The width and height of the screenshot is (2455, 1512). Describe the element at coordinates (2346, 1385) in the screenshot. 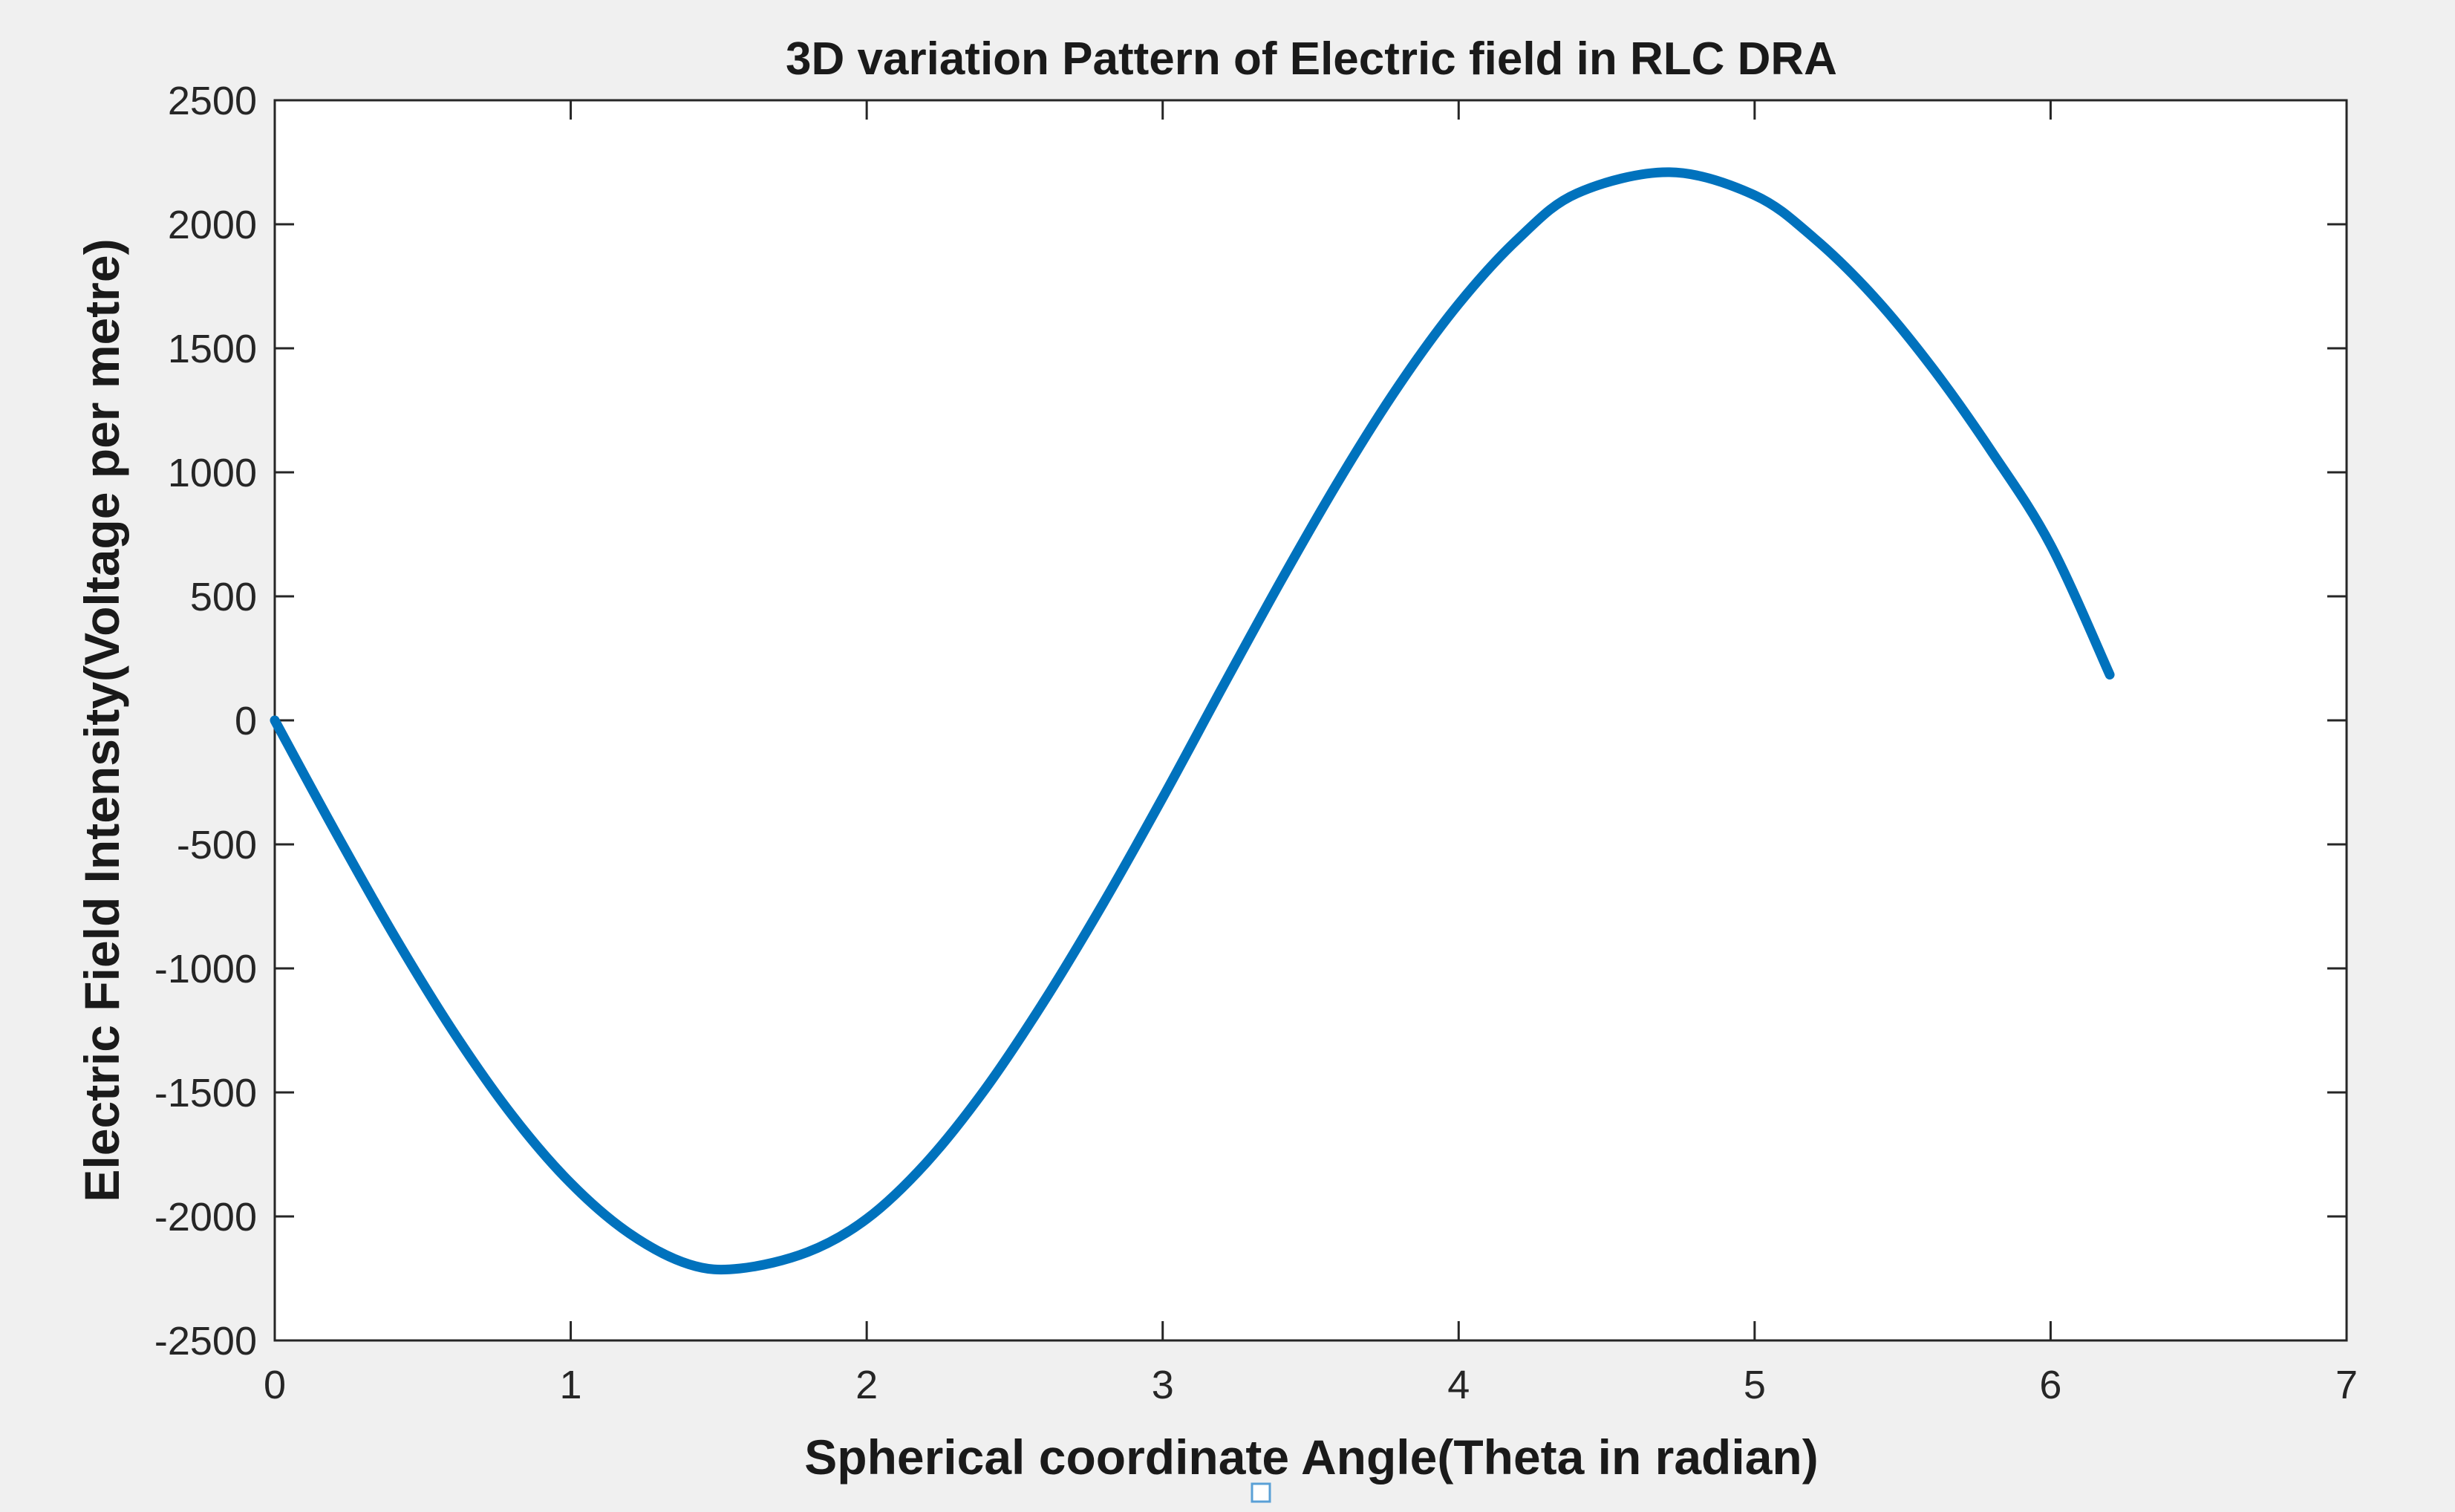

I see `x-tick-label: 7` at that location.